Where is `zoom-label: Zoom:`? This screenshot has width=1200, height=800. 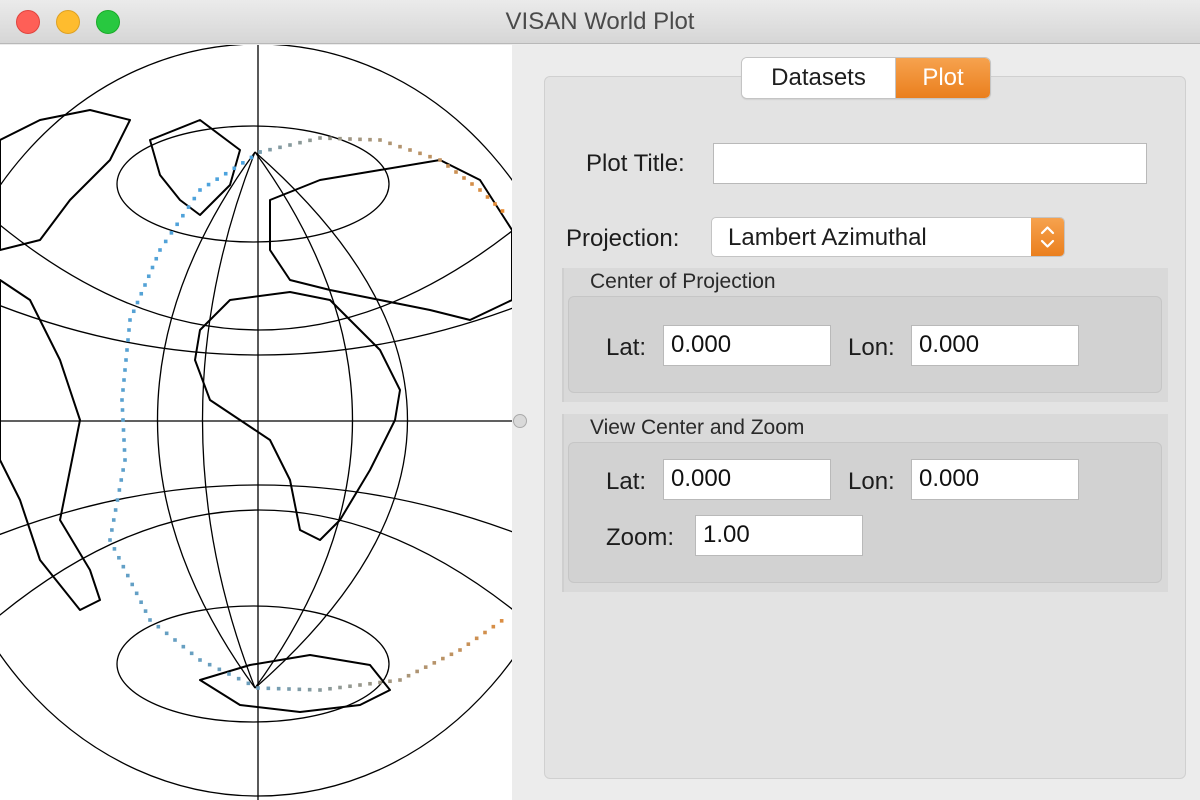
zoom-label: Zoom: is located at coordinates (640, 537).